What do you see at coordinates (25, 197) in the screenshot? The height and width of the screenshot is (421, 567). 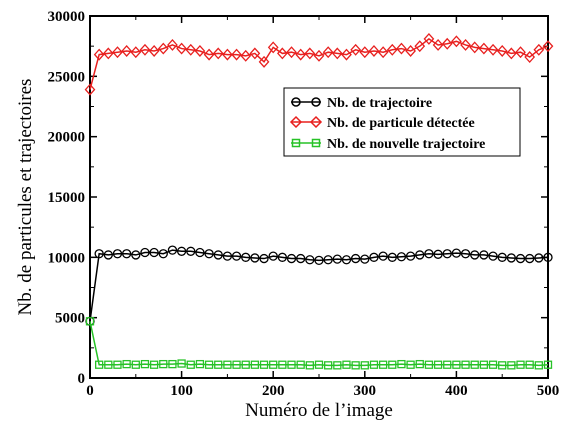 I see `y-axis-title: Nb. de particules et trajectoires` at bounding box center [25, 197].